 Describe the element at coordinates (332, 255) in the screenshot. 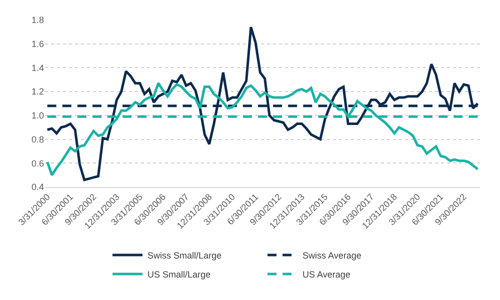

I see `legend-label: Swiss Average` at that location.